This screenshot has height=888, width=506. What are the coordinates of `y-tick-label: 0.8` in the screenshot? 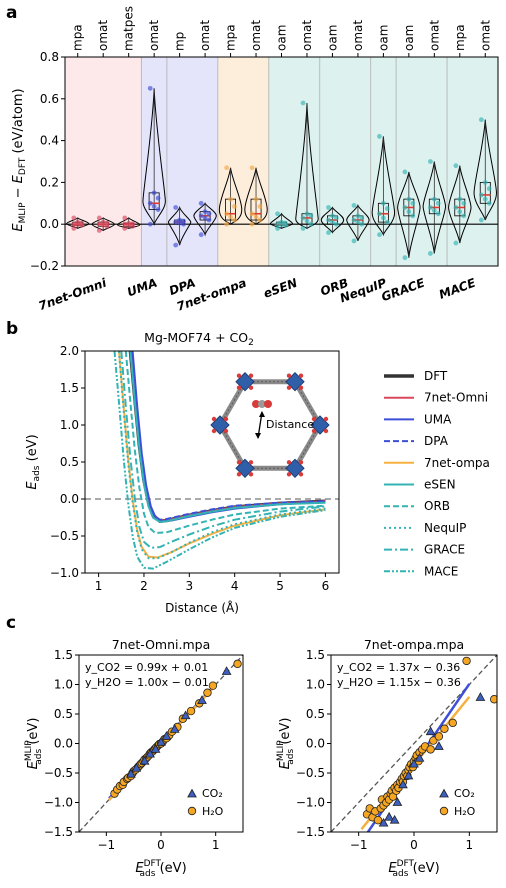 It's located at (49, 57).